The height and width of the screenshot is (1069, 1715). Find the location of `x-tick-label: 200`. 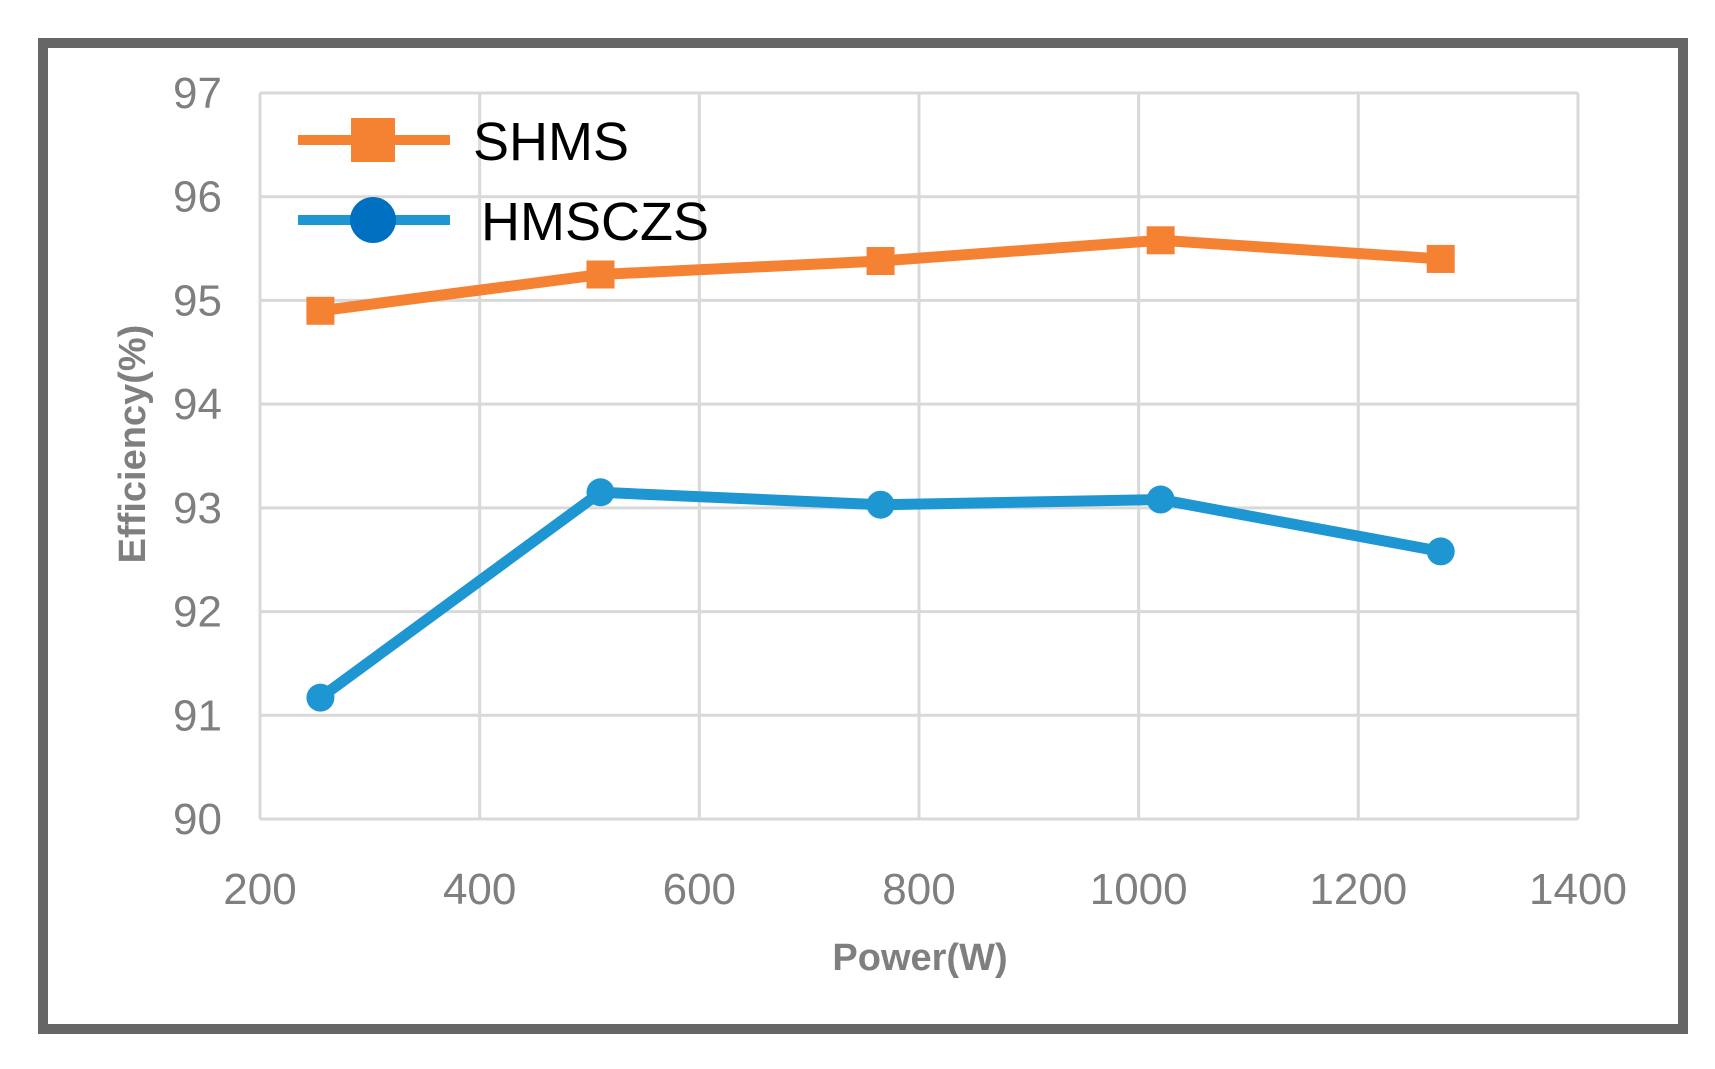

x-tick-label: 200 is located at coordinates (259, 889).